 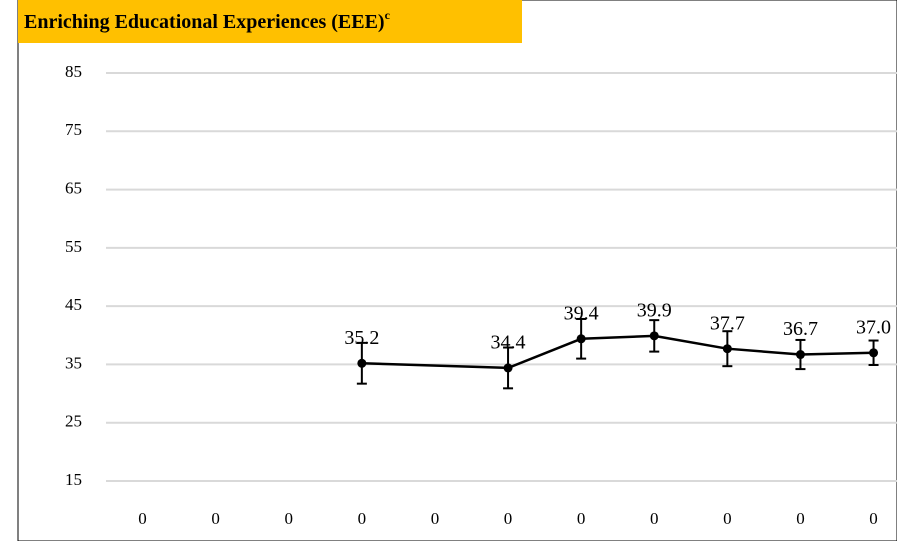 What do you see at coordinates (727, 323) in the screenshot?
I see `data-label: 37.7` at bounding box center [727, 323].